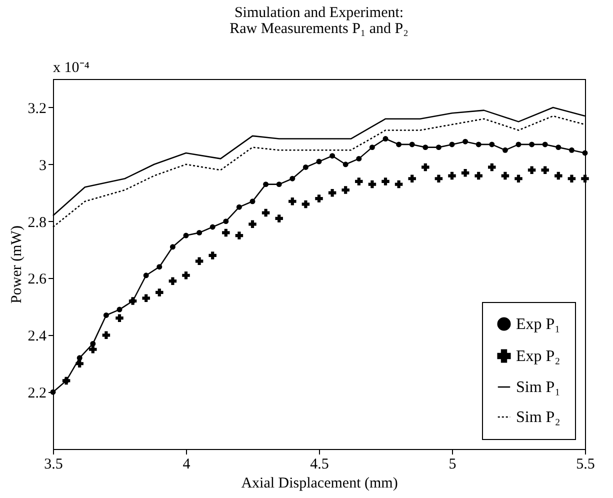 The width and height of the screenshot is (613, 498). I want to click on y-tick-label: 2.2, so click(37, 394).